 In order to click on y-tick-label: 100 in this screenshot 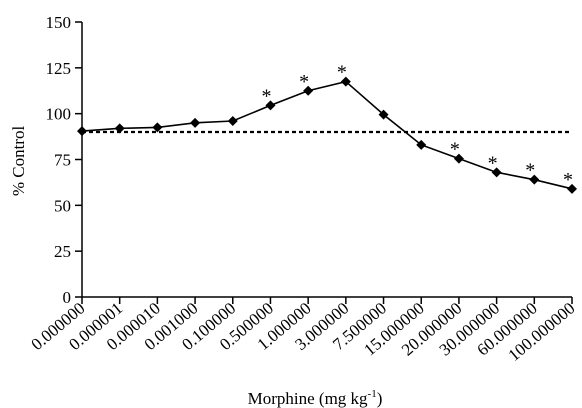, I will do `click(59, 114)`.